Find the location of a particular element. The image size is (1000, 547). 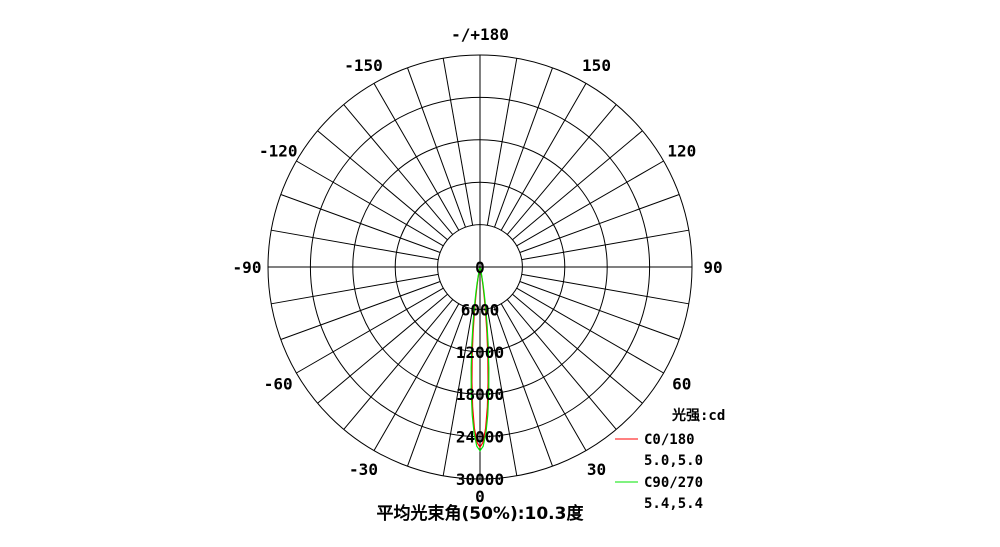

angle-label: 150 is located at coordinates (596, 65).